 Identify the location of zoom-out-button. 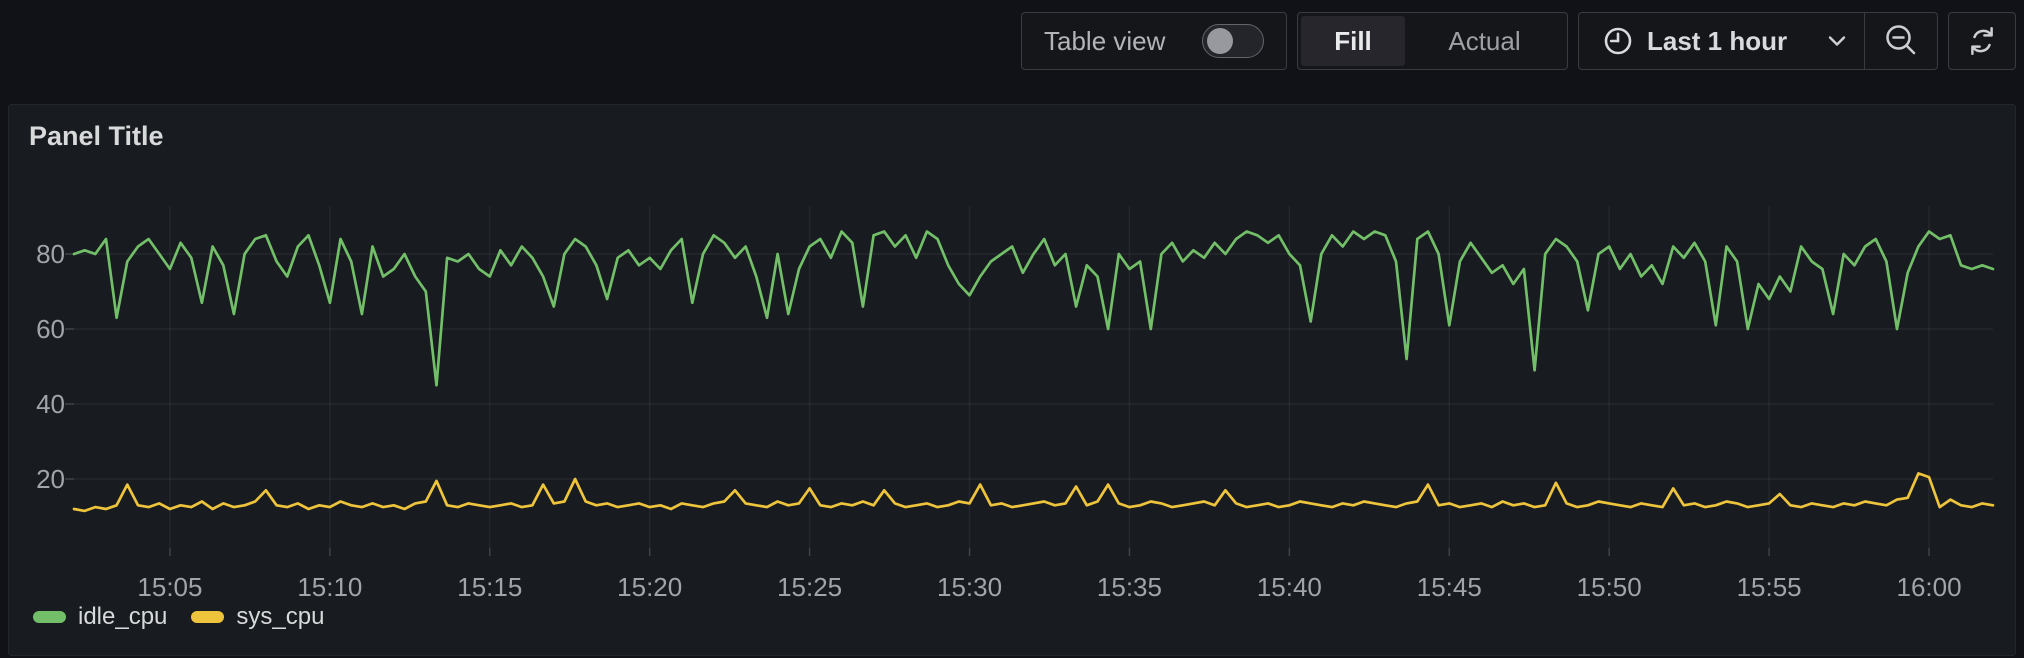
(1901, 41).